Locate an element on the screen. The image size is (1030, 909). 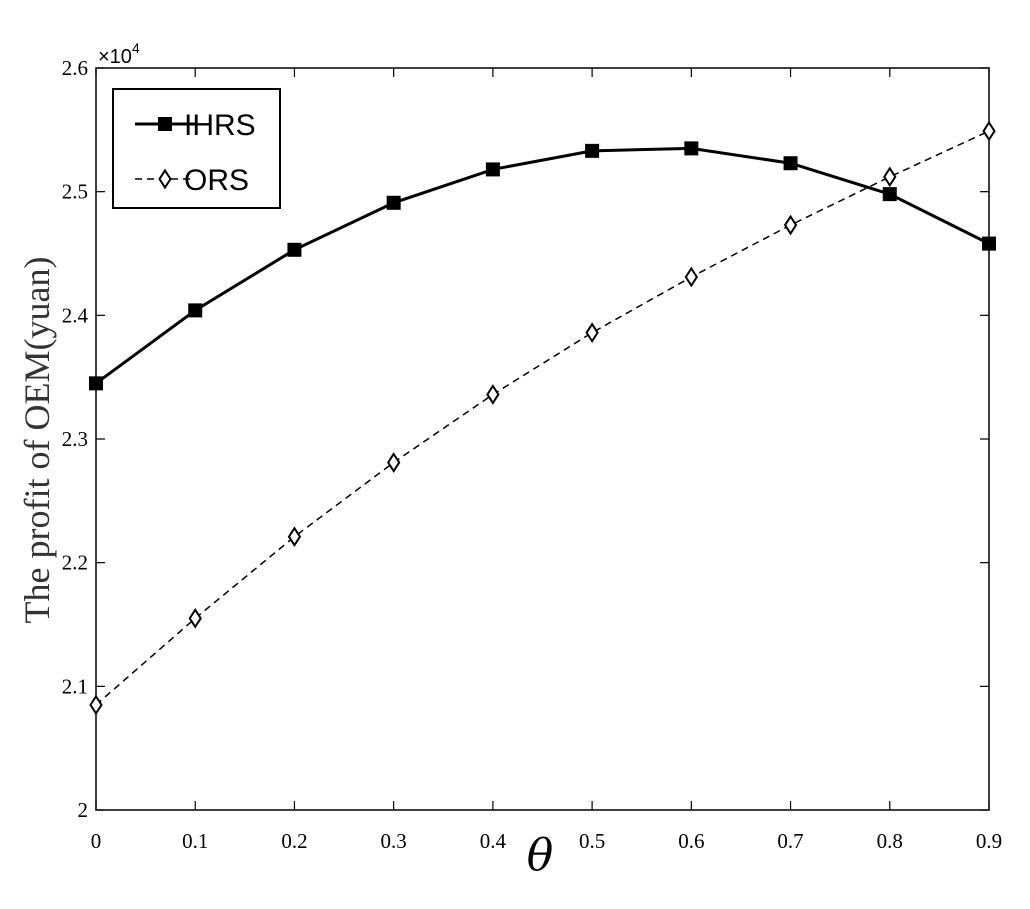
y-tick-label: 2 is located at coordinates (83, 810).